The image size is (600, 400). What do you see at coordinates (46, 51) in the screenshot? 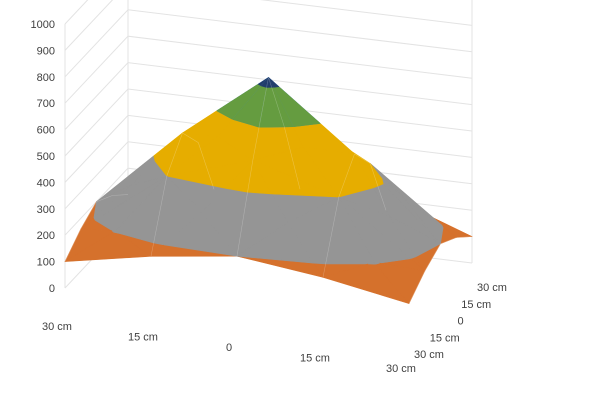
I see `z-tick-label-900: 900` at bounding box center [46, 51].